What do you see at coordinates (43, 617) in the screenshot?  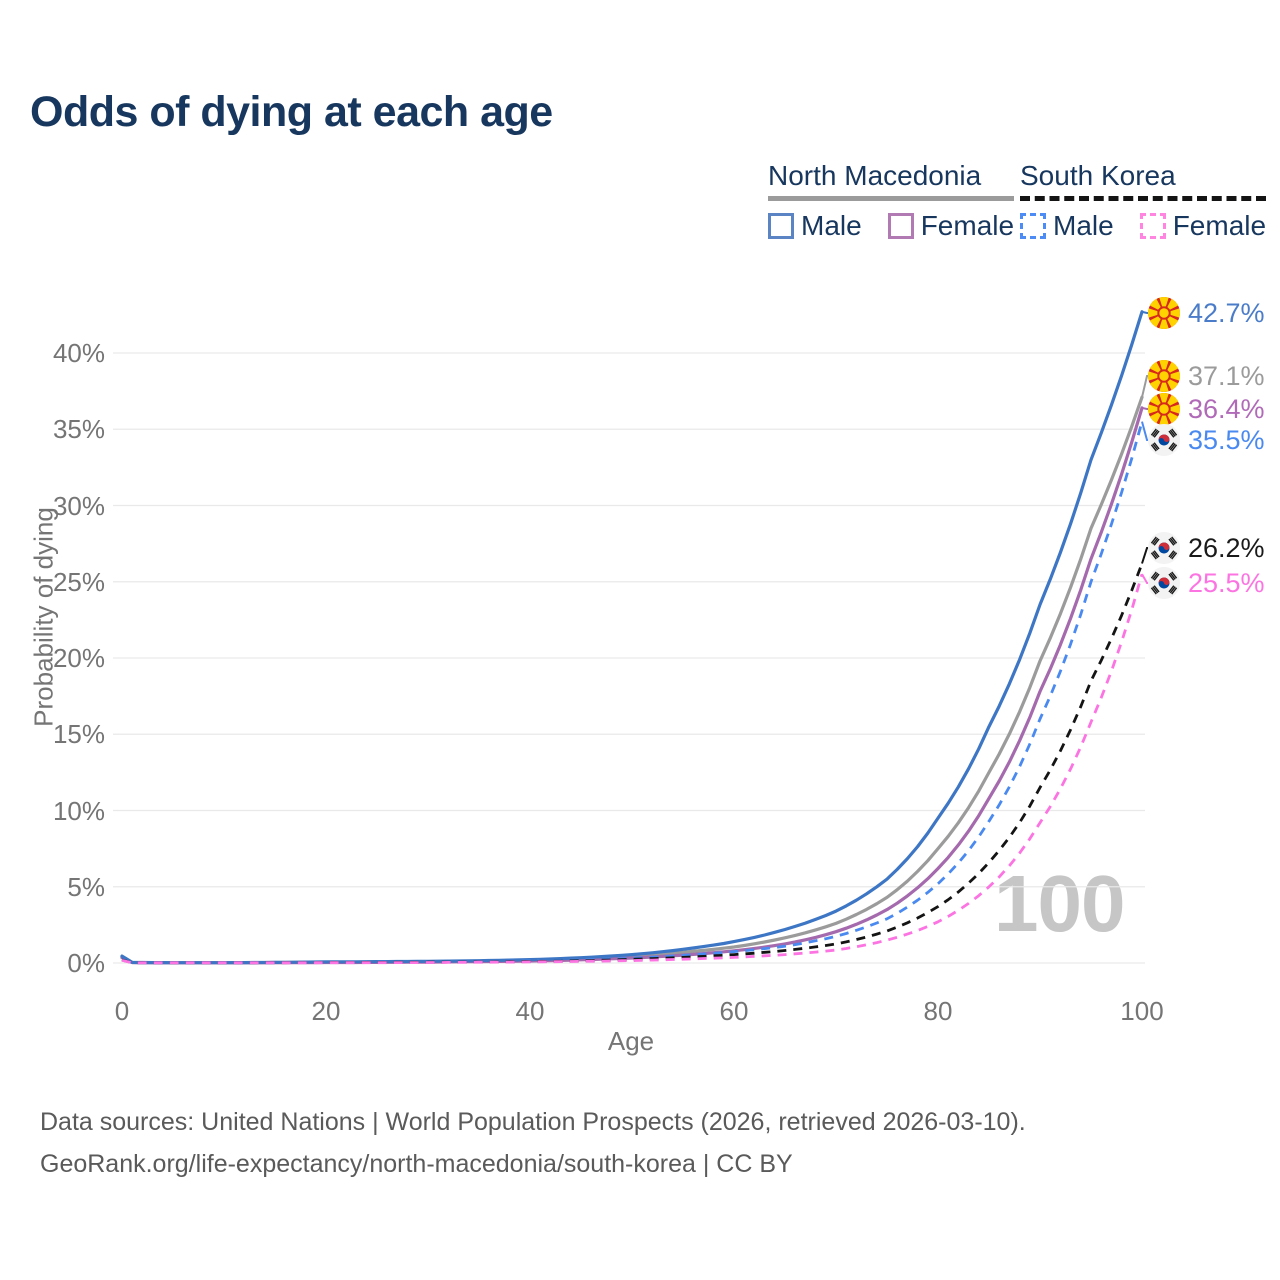 I see `y-axis-title: Probability of dying` at bounding box center [43, 617].